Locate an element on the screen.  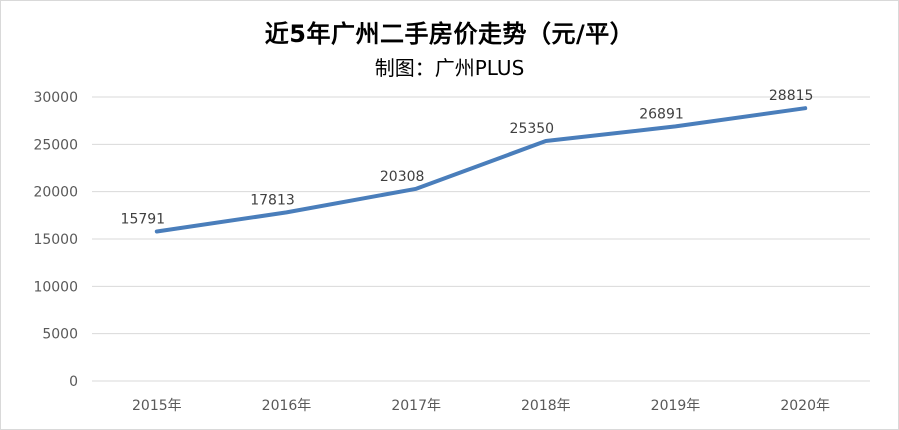
x-tick-label: 2015年 is located at coordinates (157, 406).